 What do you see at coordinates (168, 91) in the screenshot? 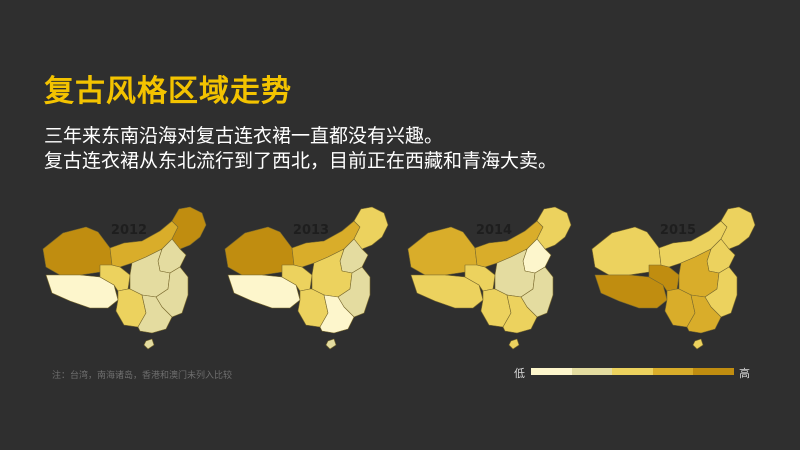
I see `page-title: 复古风格区域走势` at bounding box center [168, 91].